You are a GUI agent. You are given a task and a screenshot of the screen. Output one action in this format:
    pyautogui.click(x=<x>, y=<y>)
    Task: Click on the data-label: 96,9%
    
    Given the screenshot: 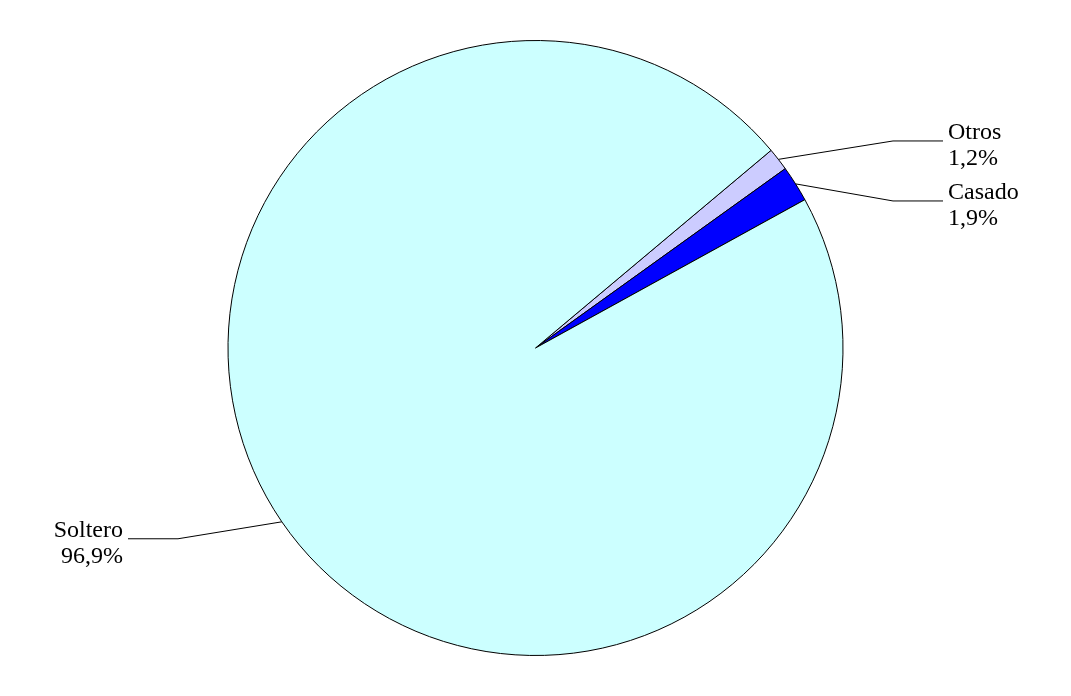 What is the action you would take?
    pyautogui.click(x=92, y=555)
    